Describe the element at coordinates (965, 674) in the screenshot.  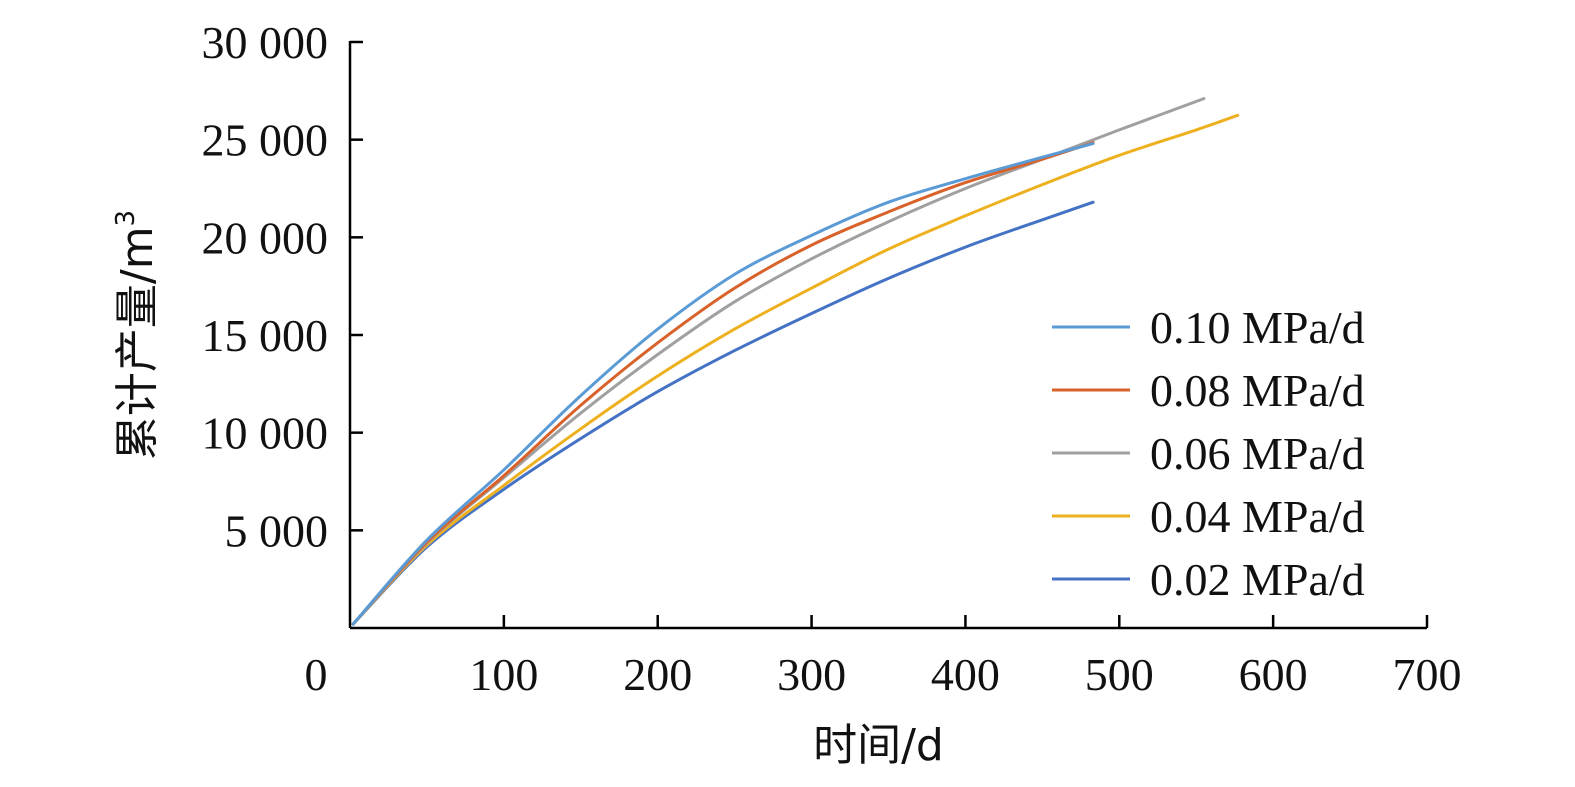
I see `x-tick-label: 400` at that location.